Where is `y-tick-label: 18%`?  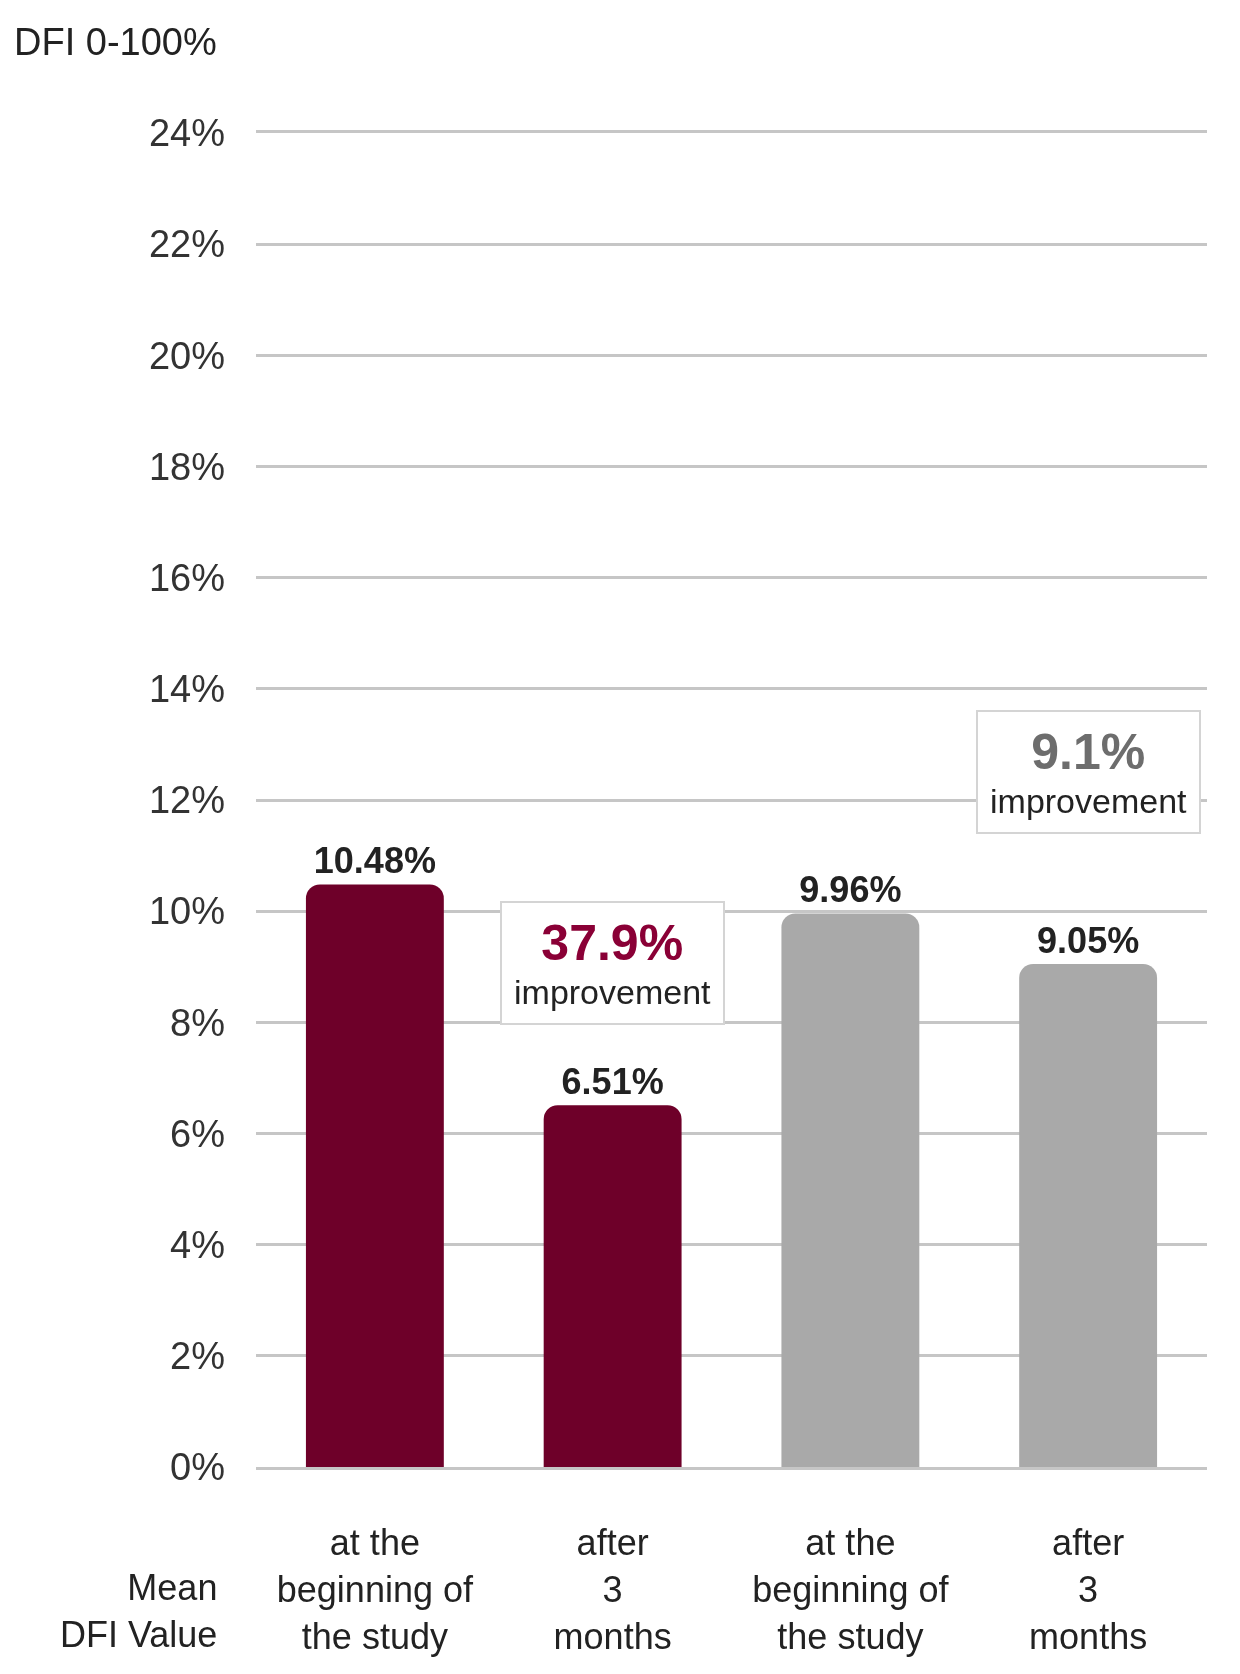 y-tick-label: 18% is located at coordinates (186, 466).